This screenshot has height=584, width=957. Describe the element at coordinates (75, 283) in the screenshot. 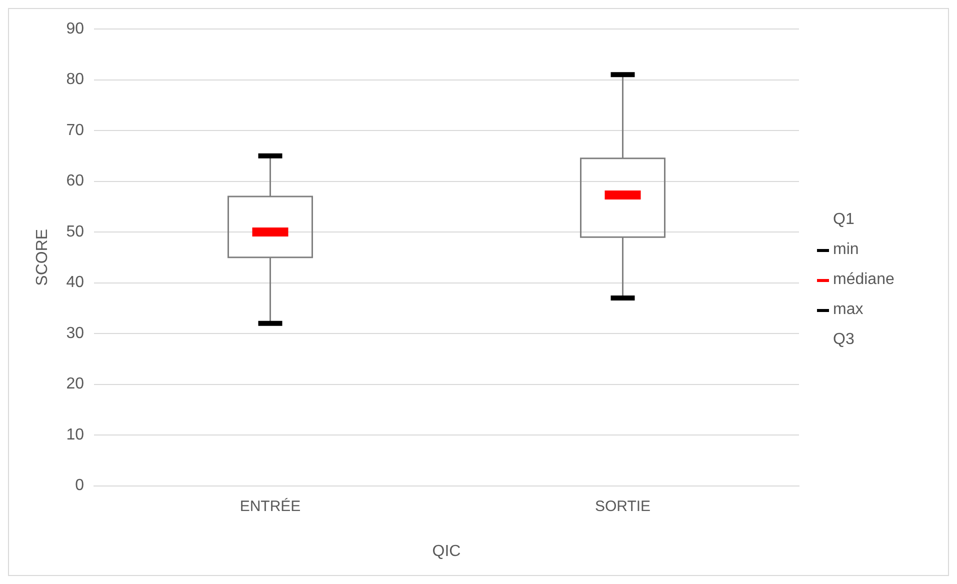

I see `y-tick-label: 40` at that location.